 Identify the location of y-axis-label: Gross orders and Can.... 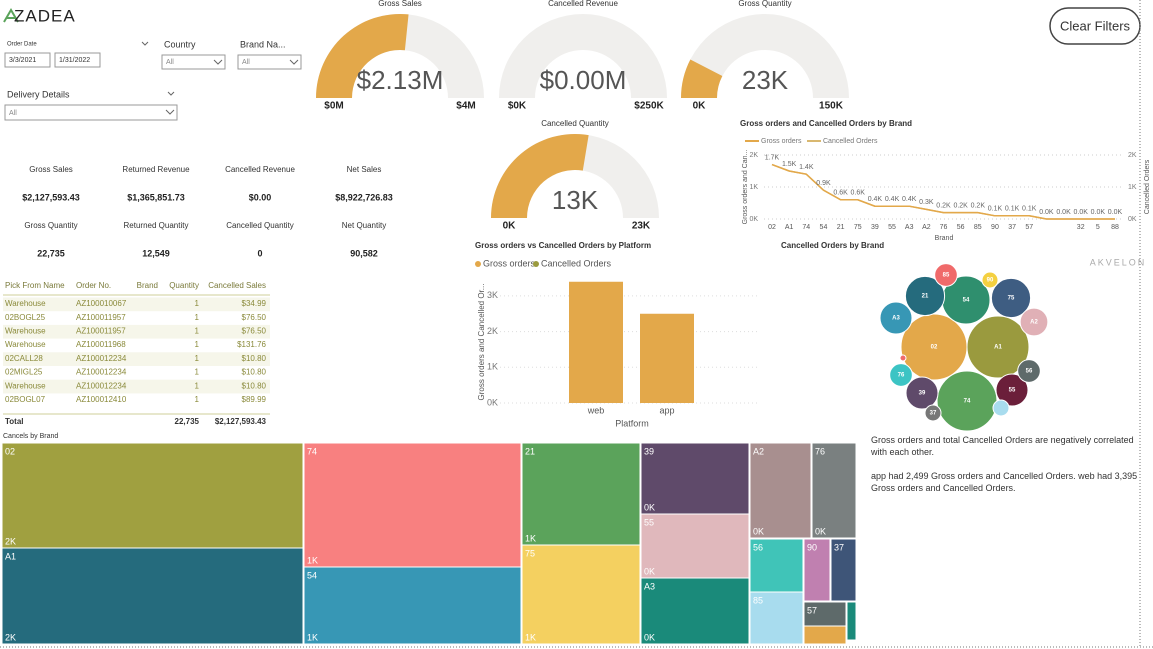
(745, 187).